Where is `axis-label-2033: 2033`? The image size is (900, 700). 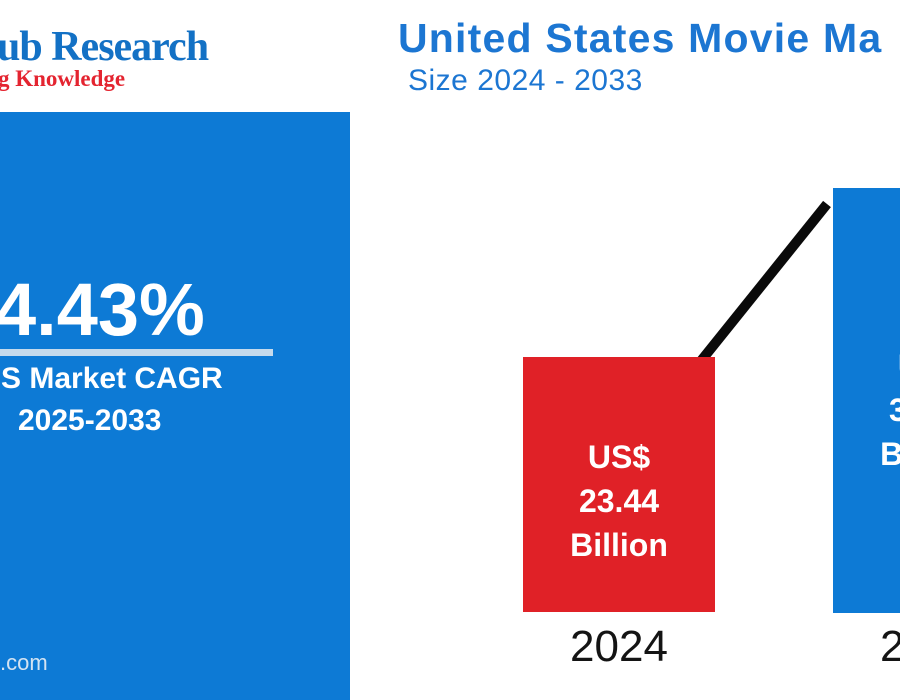 axis-label-2033: 2033 is located at coordinates (890, 646).